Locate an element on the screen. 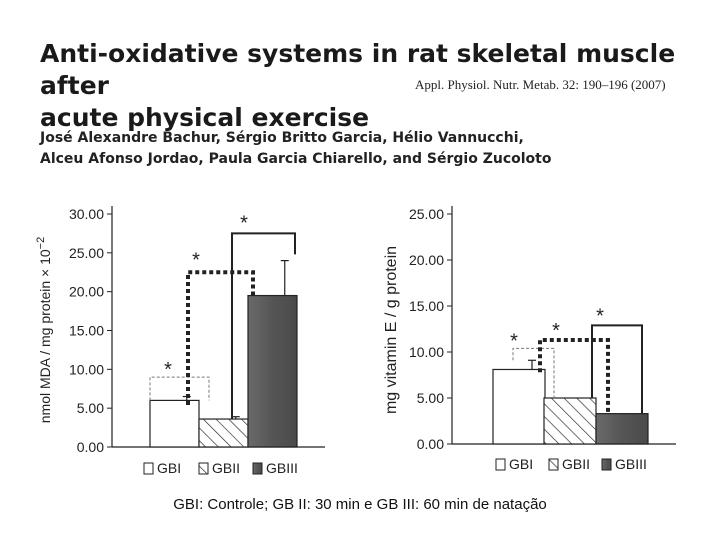 This screenshot has width=720, height=540. chart2-legend-swatch-white is located at coordinates (500, 464).